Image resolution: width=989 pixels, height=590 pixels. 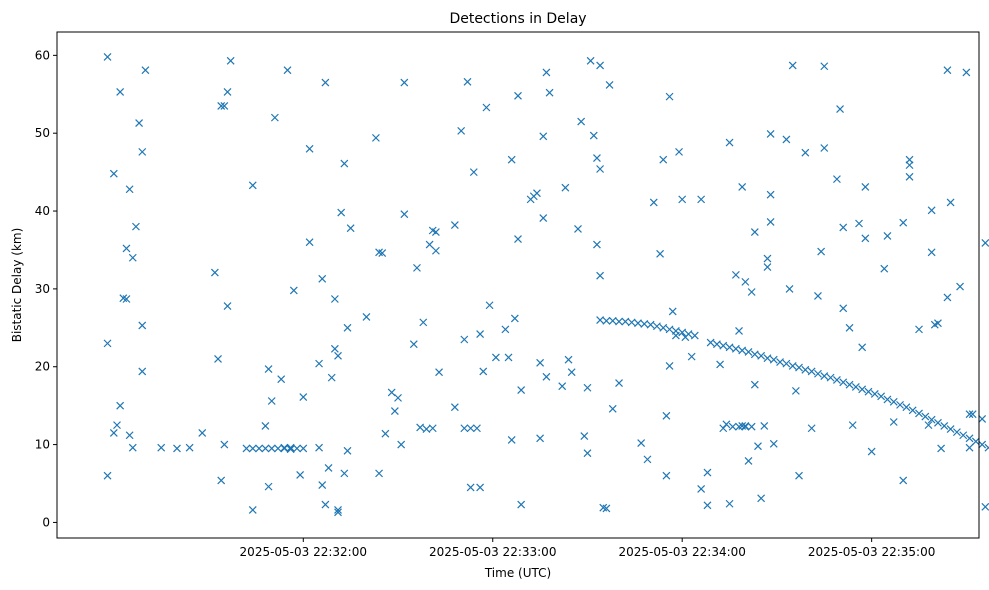 I want to click on x-tick-label: 2025-05-03 22:33:00, so click(x=492, y=552).